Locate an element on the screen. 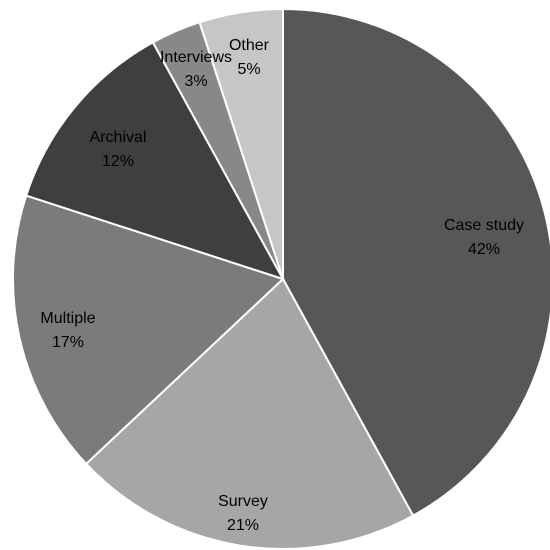 The image size is (550, 550). slice-label-archival: Archival 12% is located at coordinates (118, 149).